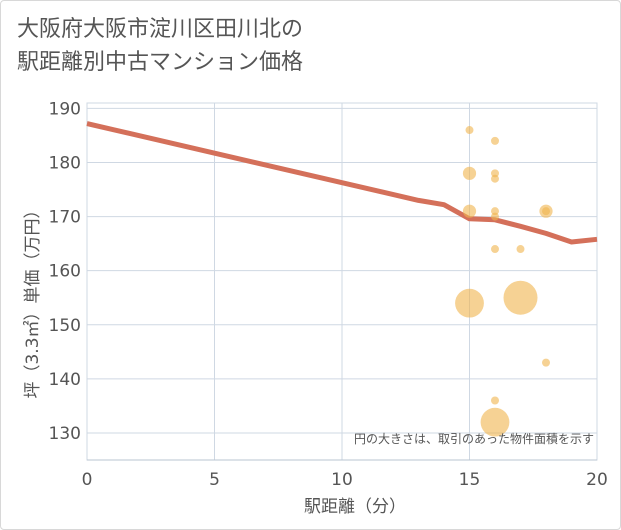 The height and width of the screenshot is (530, 621). What do you see at coordinates (160, 62) in the screenshot?
I see `chart-title-line2: 駅距離別中古マンション価格` at bounding box center [160, 62].